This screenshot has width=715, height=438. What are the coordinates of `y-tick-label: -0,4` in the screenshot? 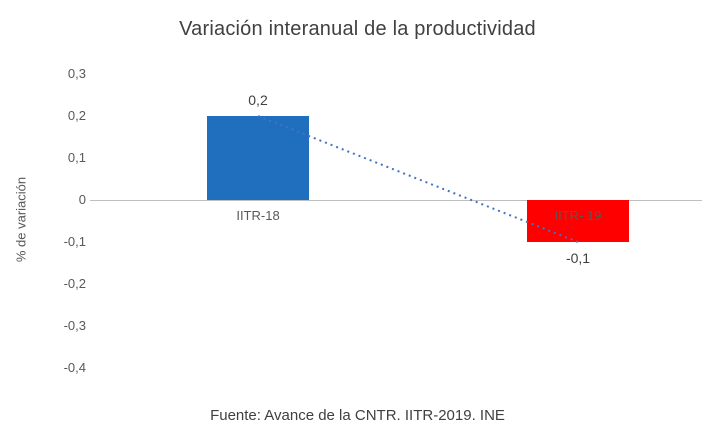 It's located at (74, 367).